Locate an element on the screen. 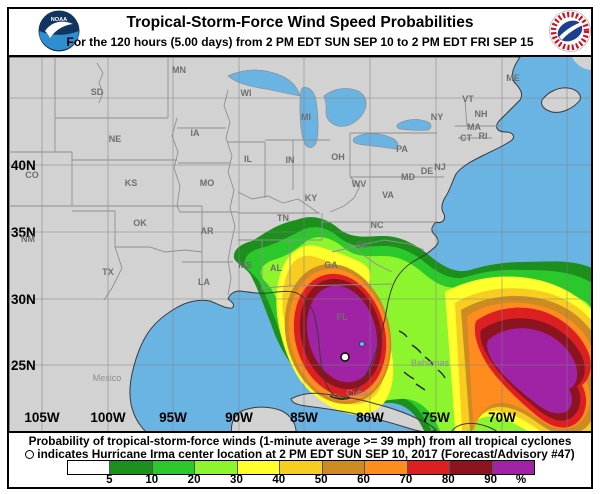  state-label: WI is located at coordinates (246, 93).